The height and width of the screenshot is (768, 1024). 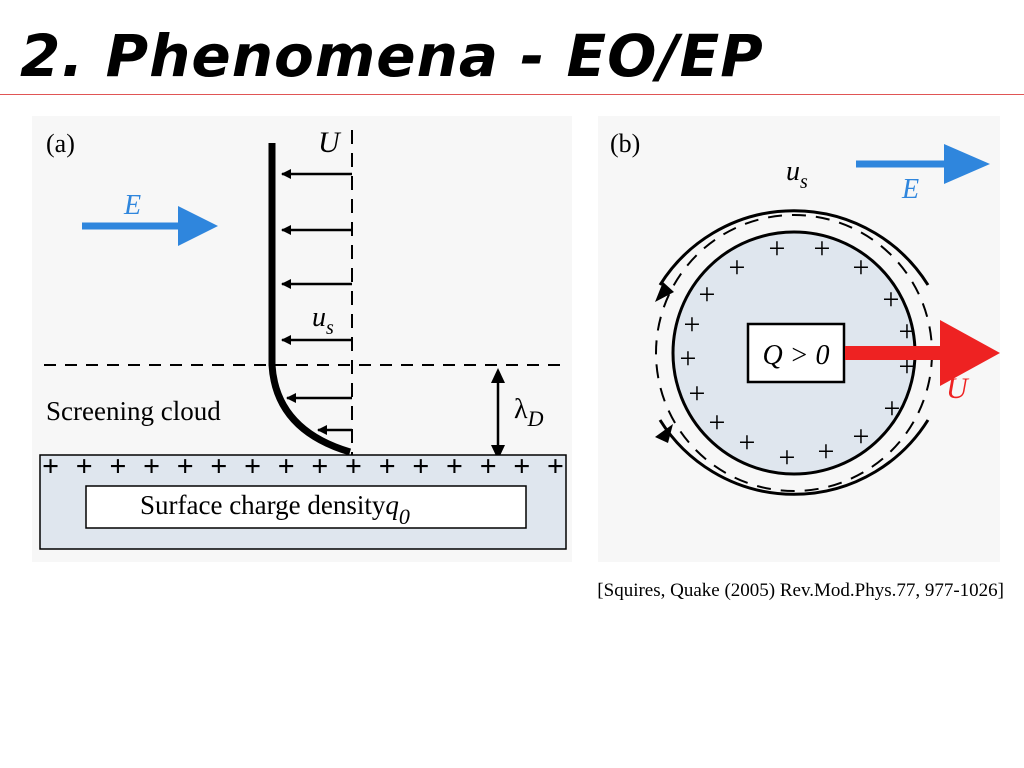 I want to click on slip-flow-arc-bottom, so click(x=794, y=457).